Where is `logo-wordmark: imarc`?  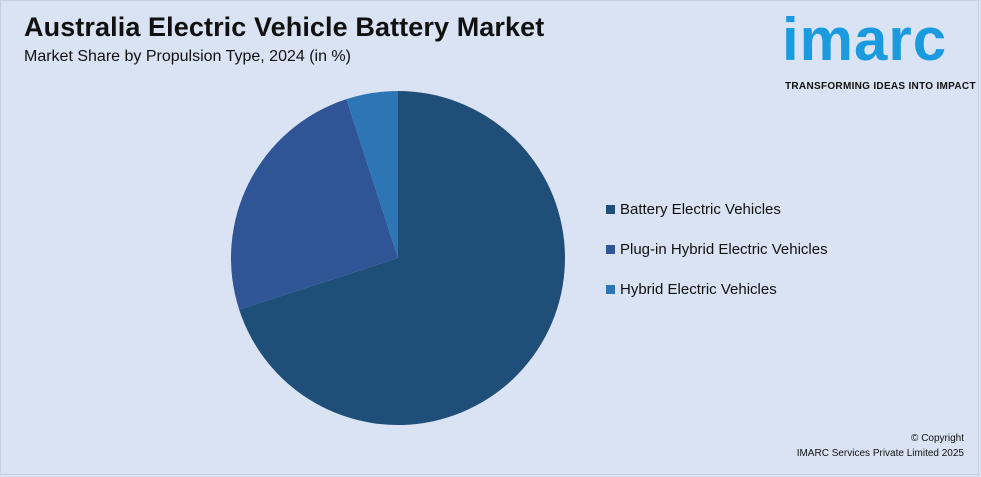 logo-wordmark: imarc is located at coordinates (865, 39).